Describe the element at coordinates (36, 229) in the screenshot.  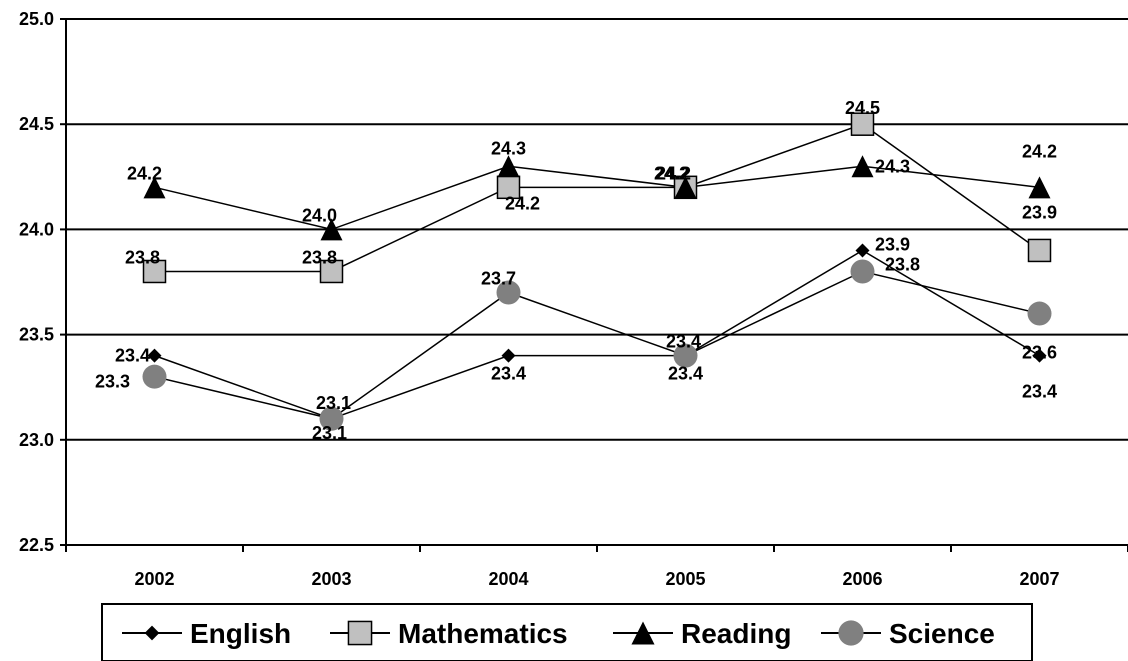
I see `y-tick-label: 24.0` at that location.